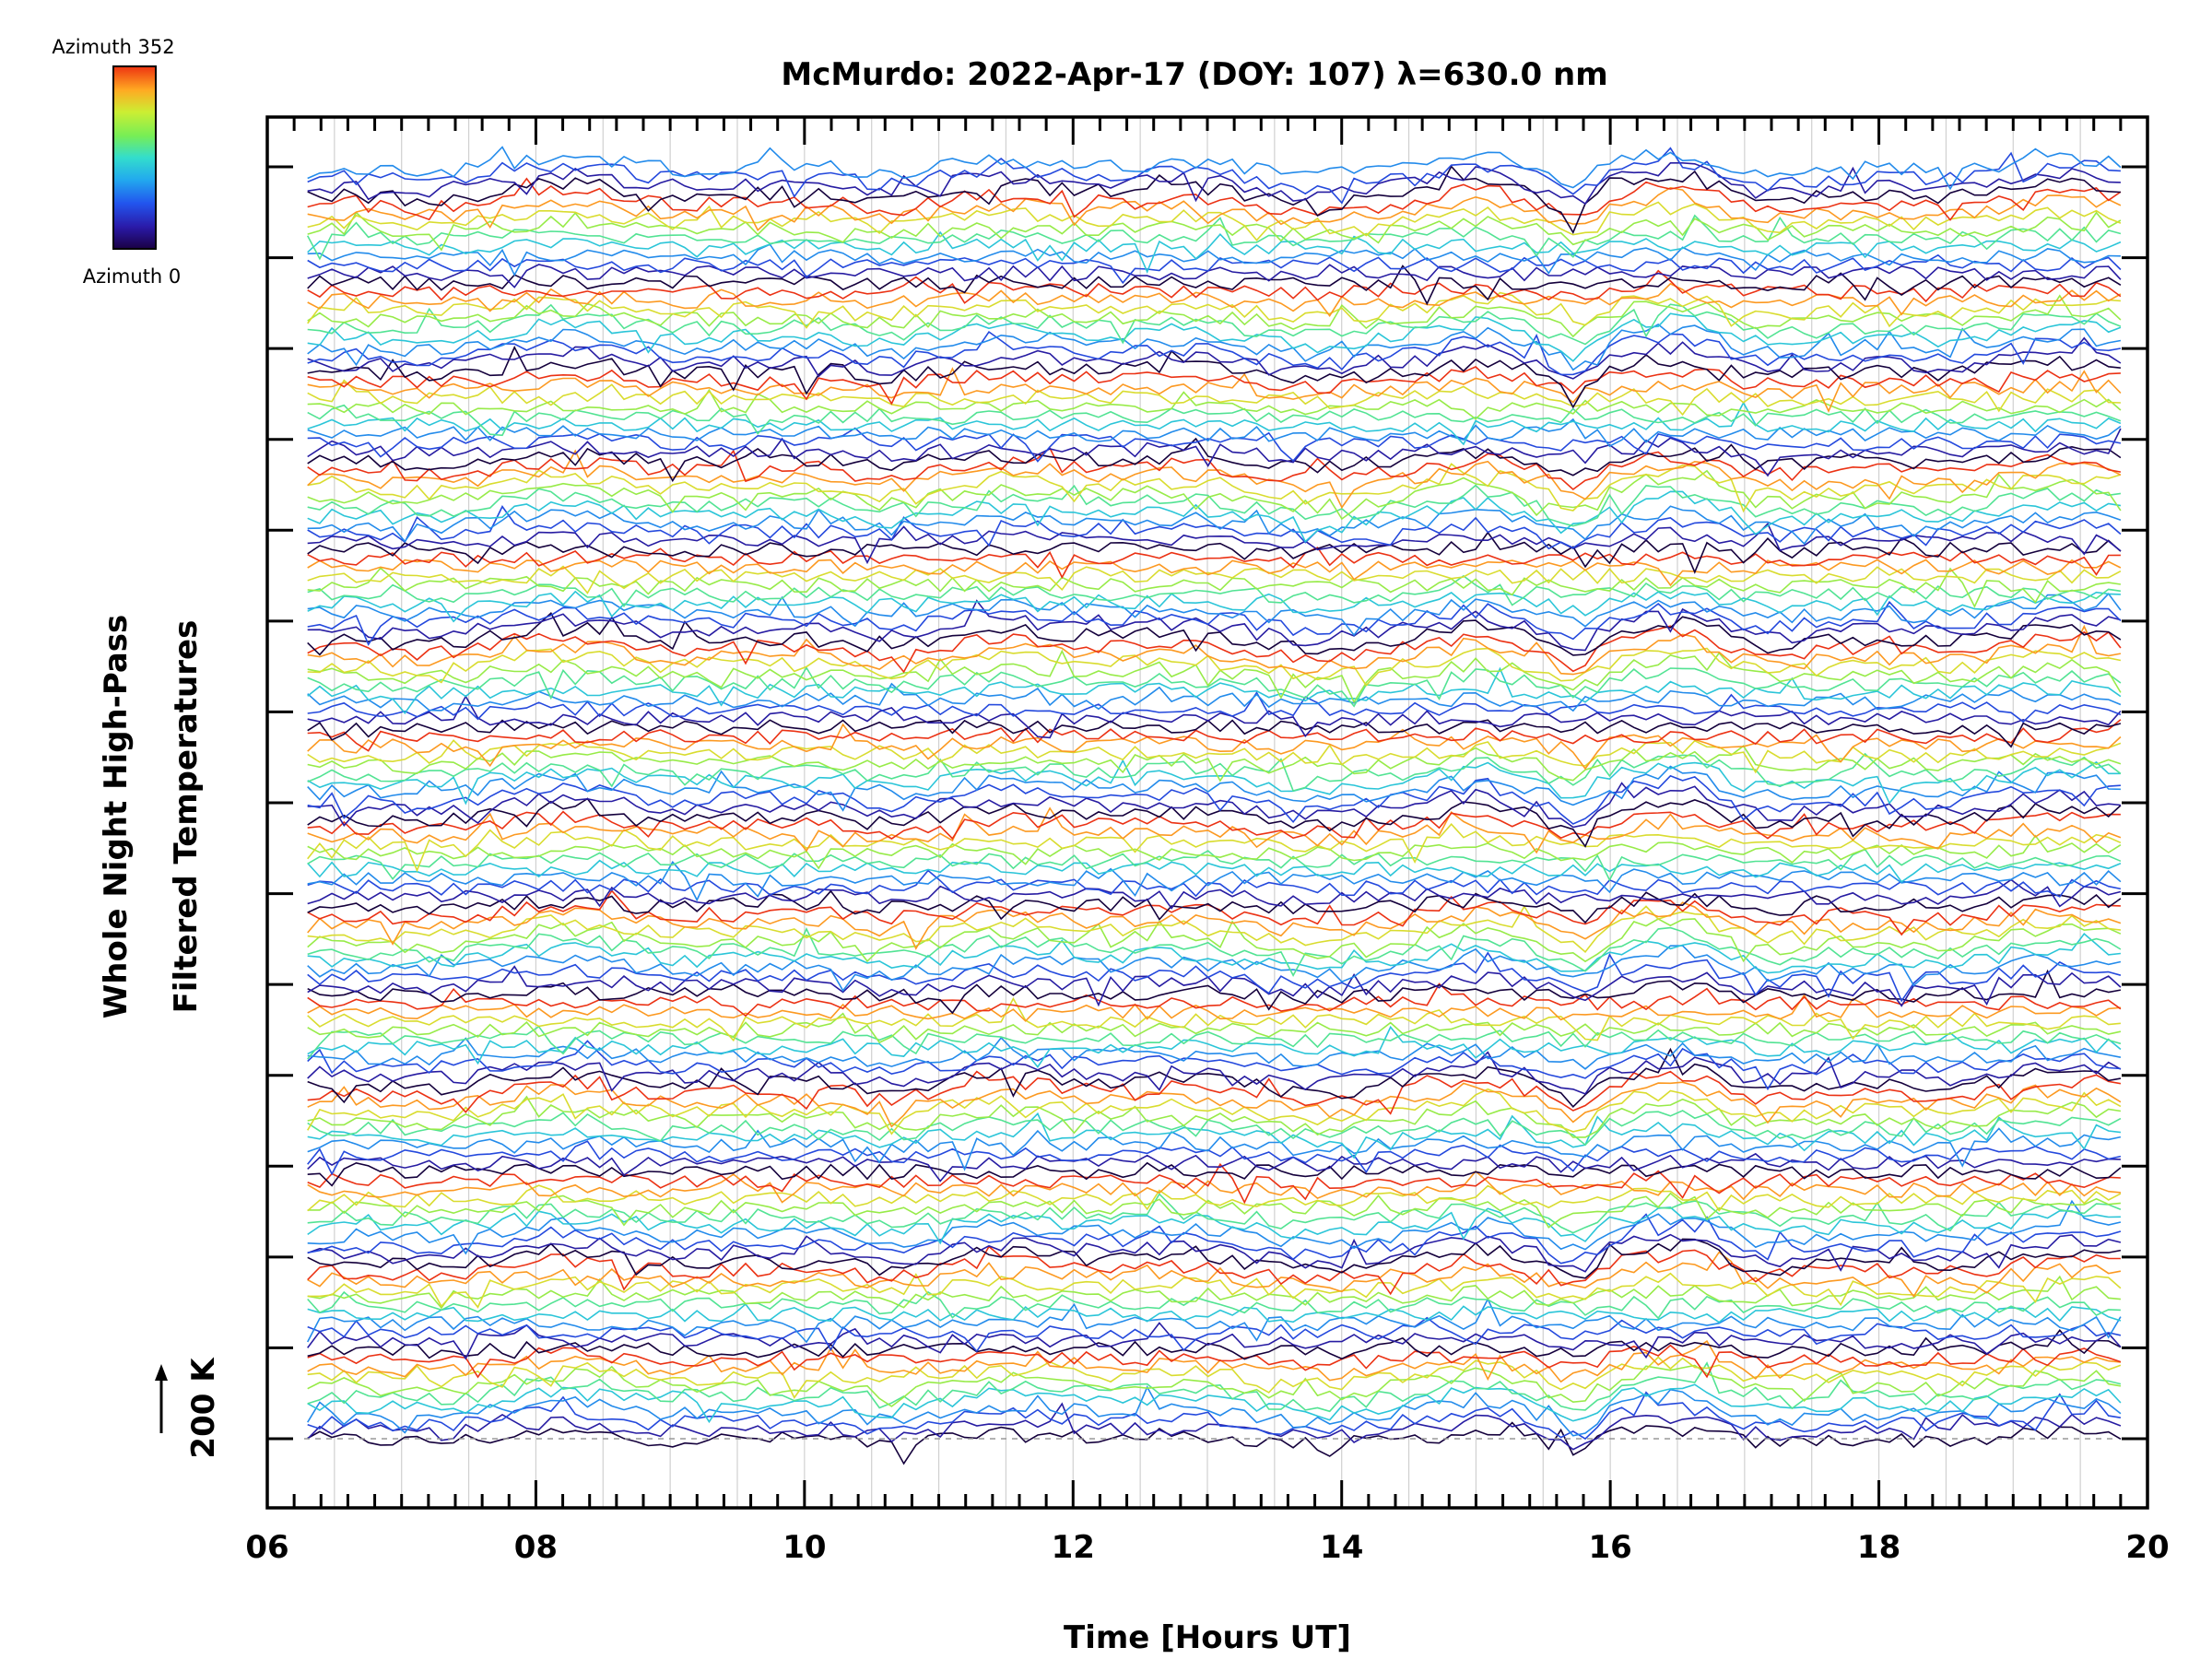  Describe the element at coordinates (1207, 1637) in the screenshot. I see `x-axis-label: Time [Hours UT]` at that location.